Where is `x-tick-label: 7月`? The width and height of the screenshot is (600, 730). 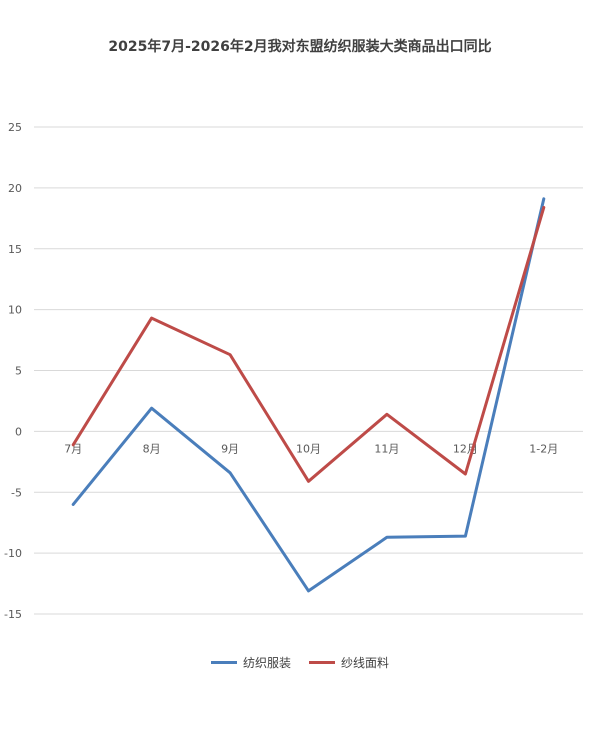
x-tick-label: 7月 is located at coordinates (73, 448).